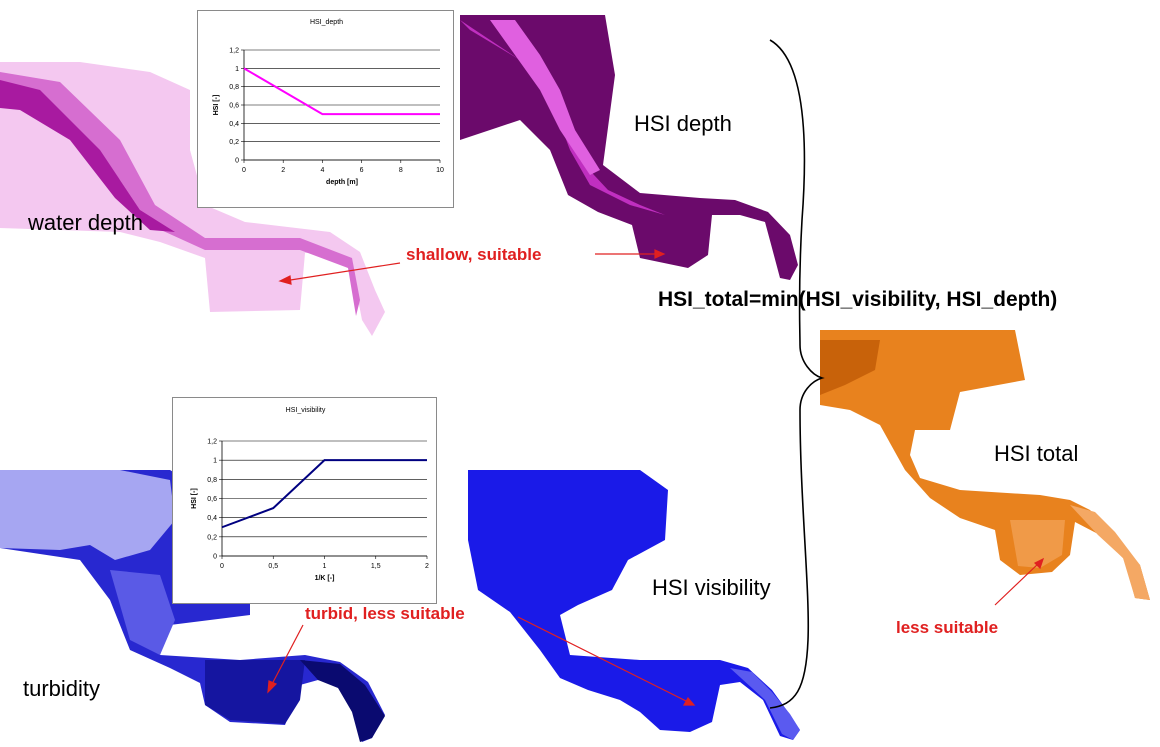  Describe the element at coordinates (683, 123) in the screenshot. I see `hsi-depth-label: HSI depth` at that location.